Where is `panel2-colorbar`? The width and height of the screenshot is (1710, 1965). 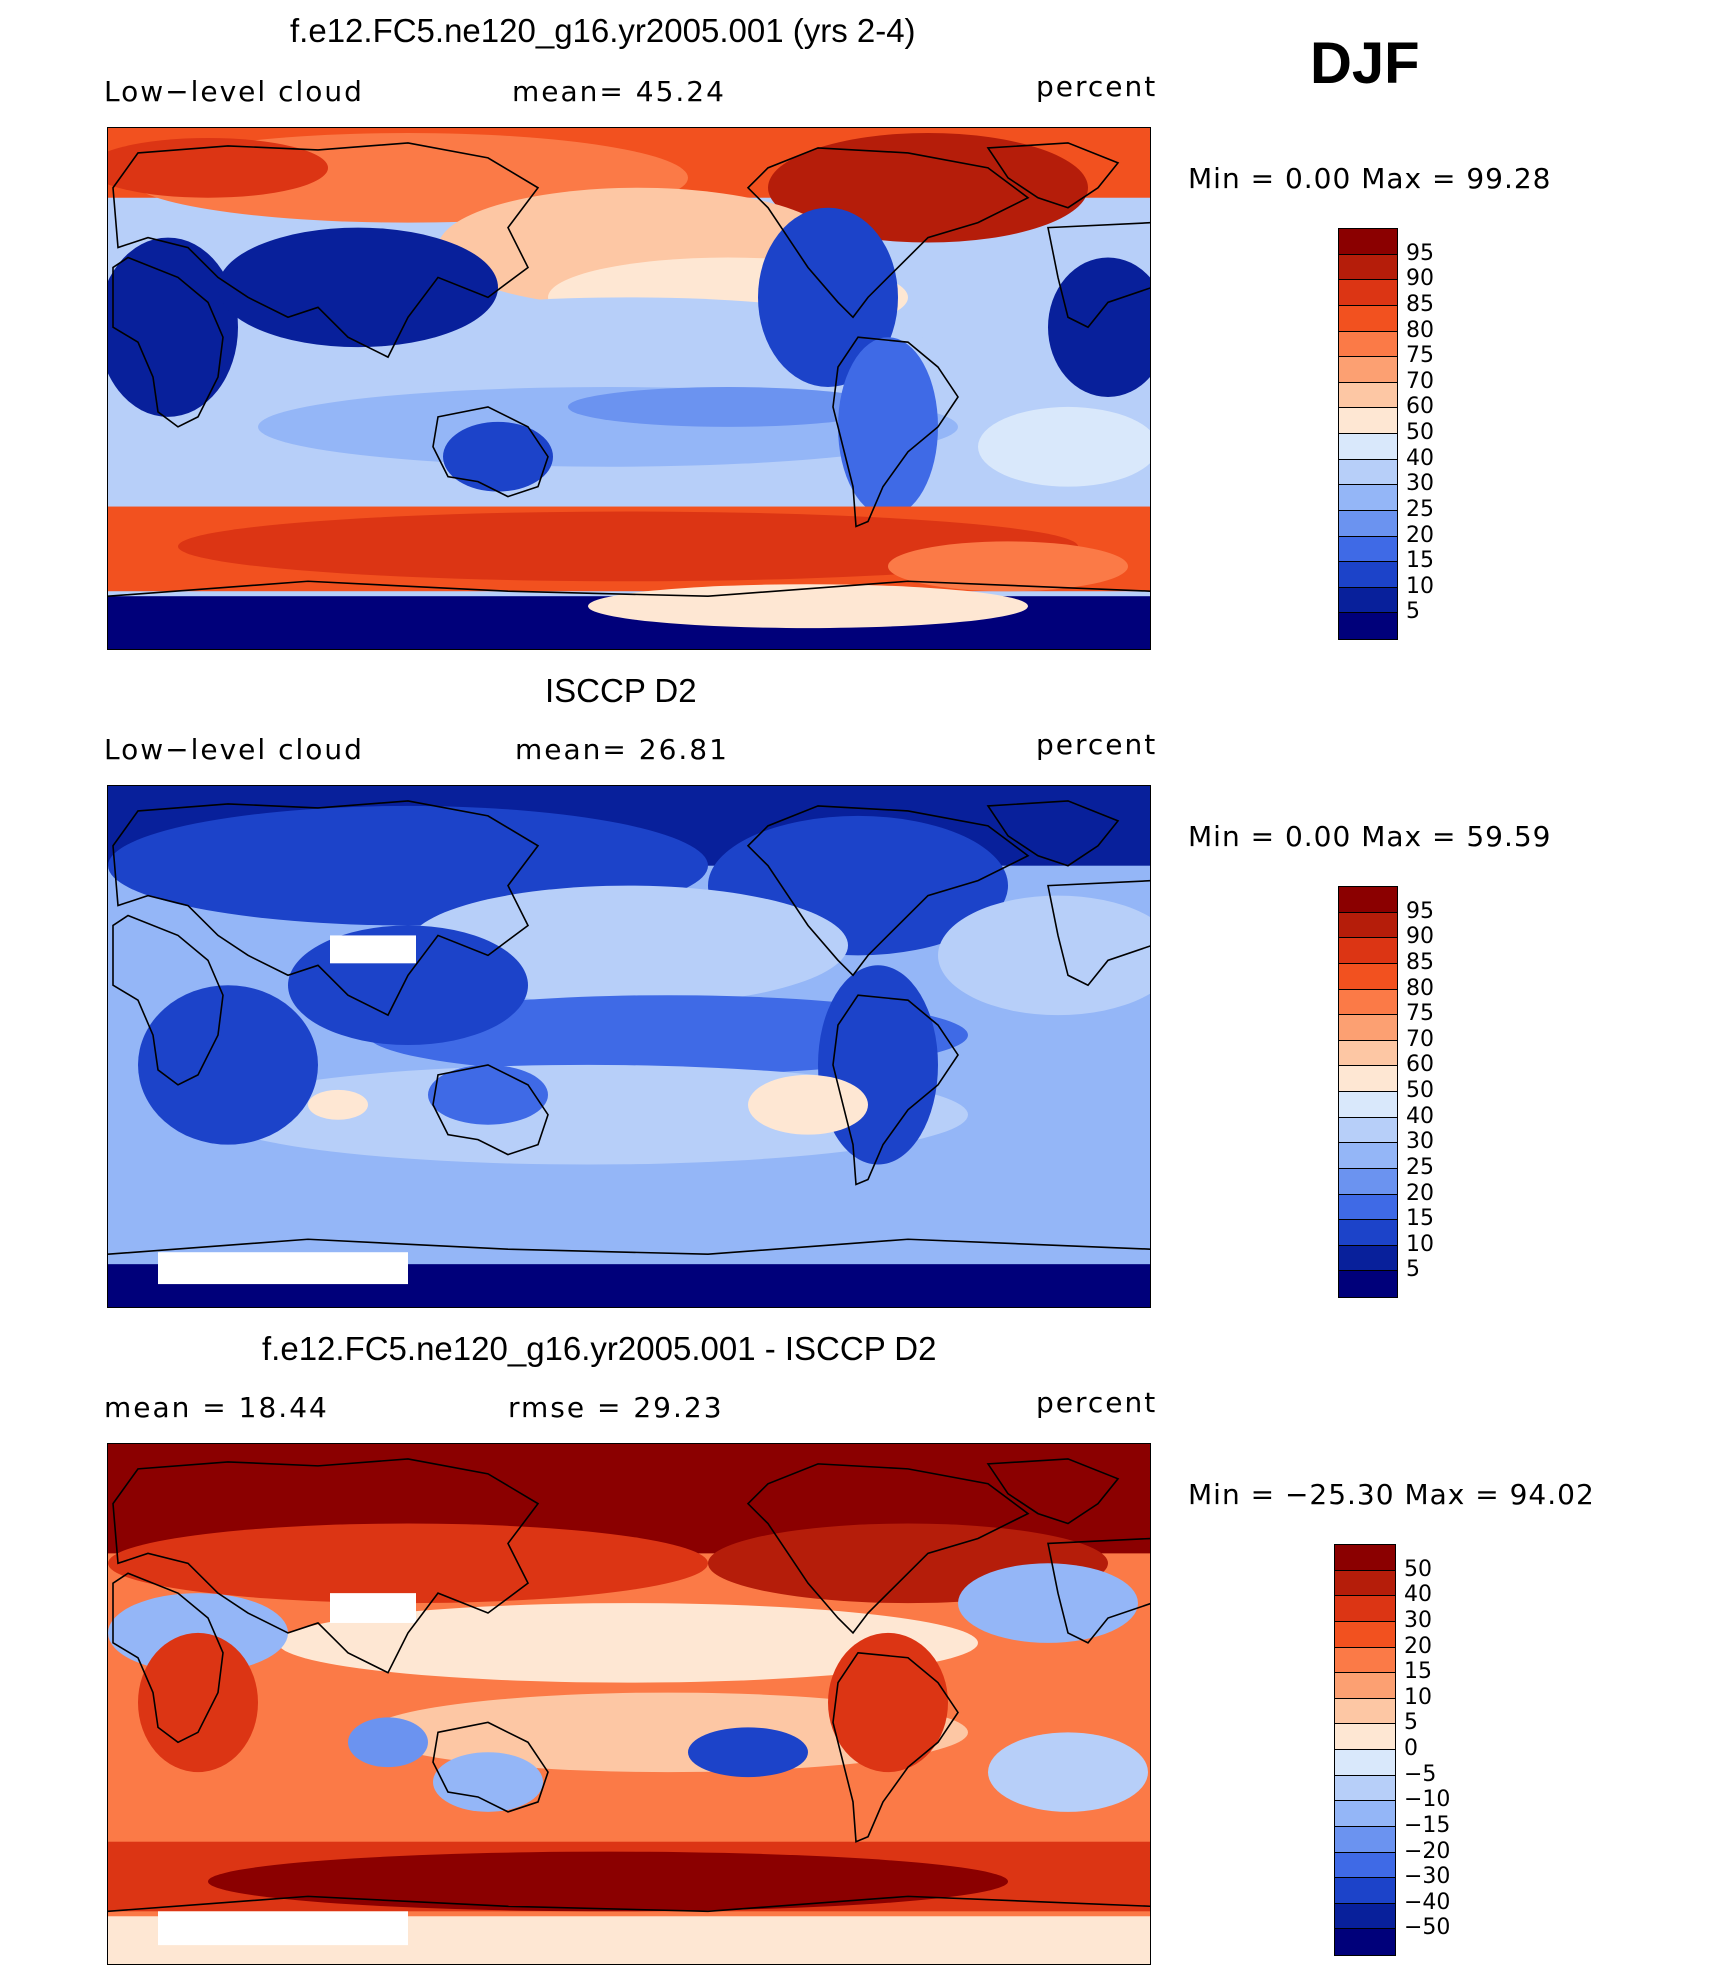 panel2-colorbar is located at coordinates (1368, 1092).